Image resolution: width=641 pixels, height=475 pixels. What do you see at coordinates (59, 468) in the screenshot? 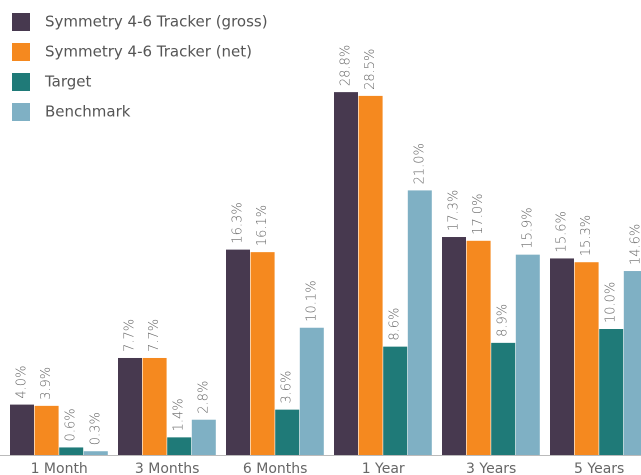
I see `x-tick-label: 1 Month` at bounding box center [59, 468].